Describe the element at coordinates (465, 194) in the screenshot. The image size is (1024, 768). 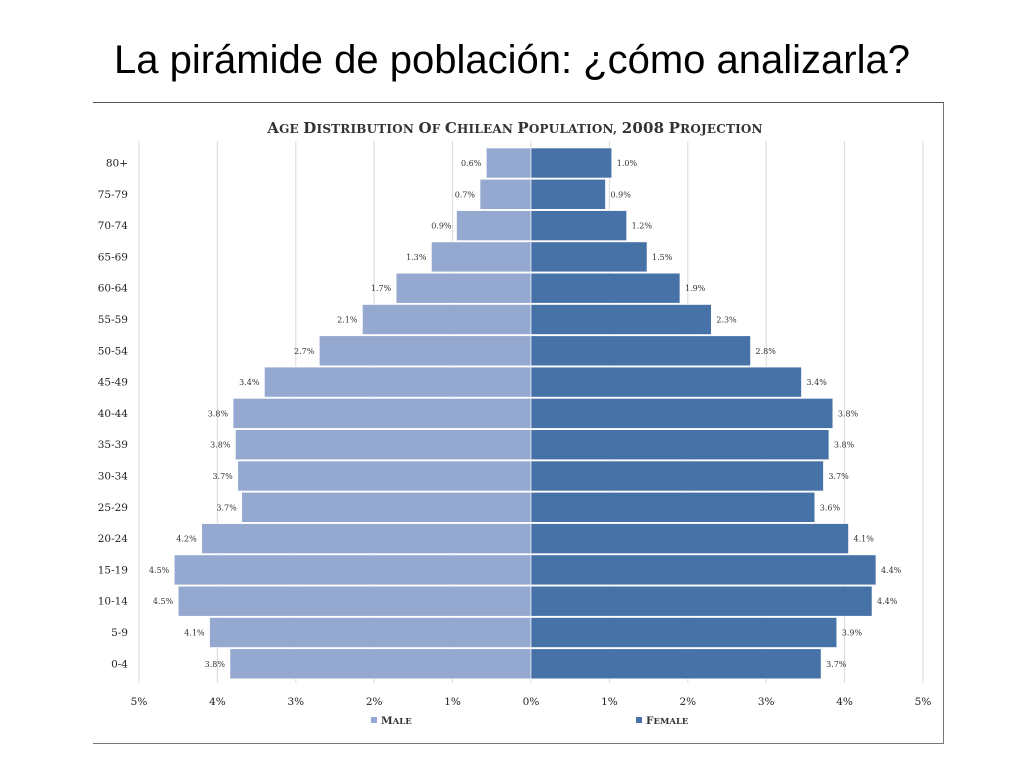
I see `male-value-label: 0.7%` at that location.